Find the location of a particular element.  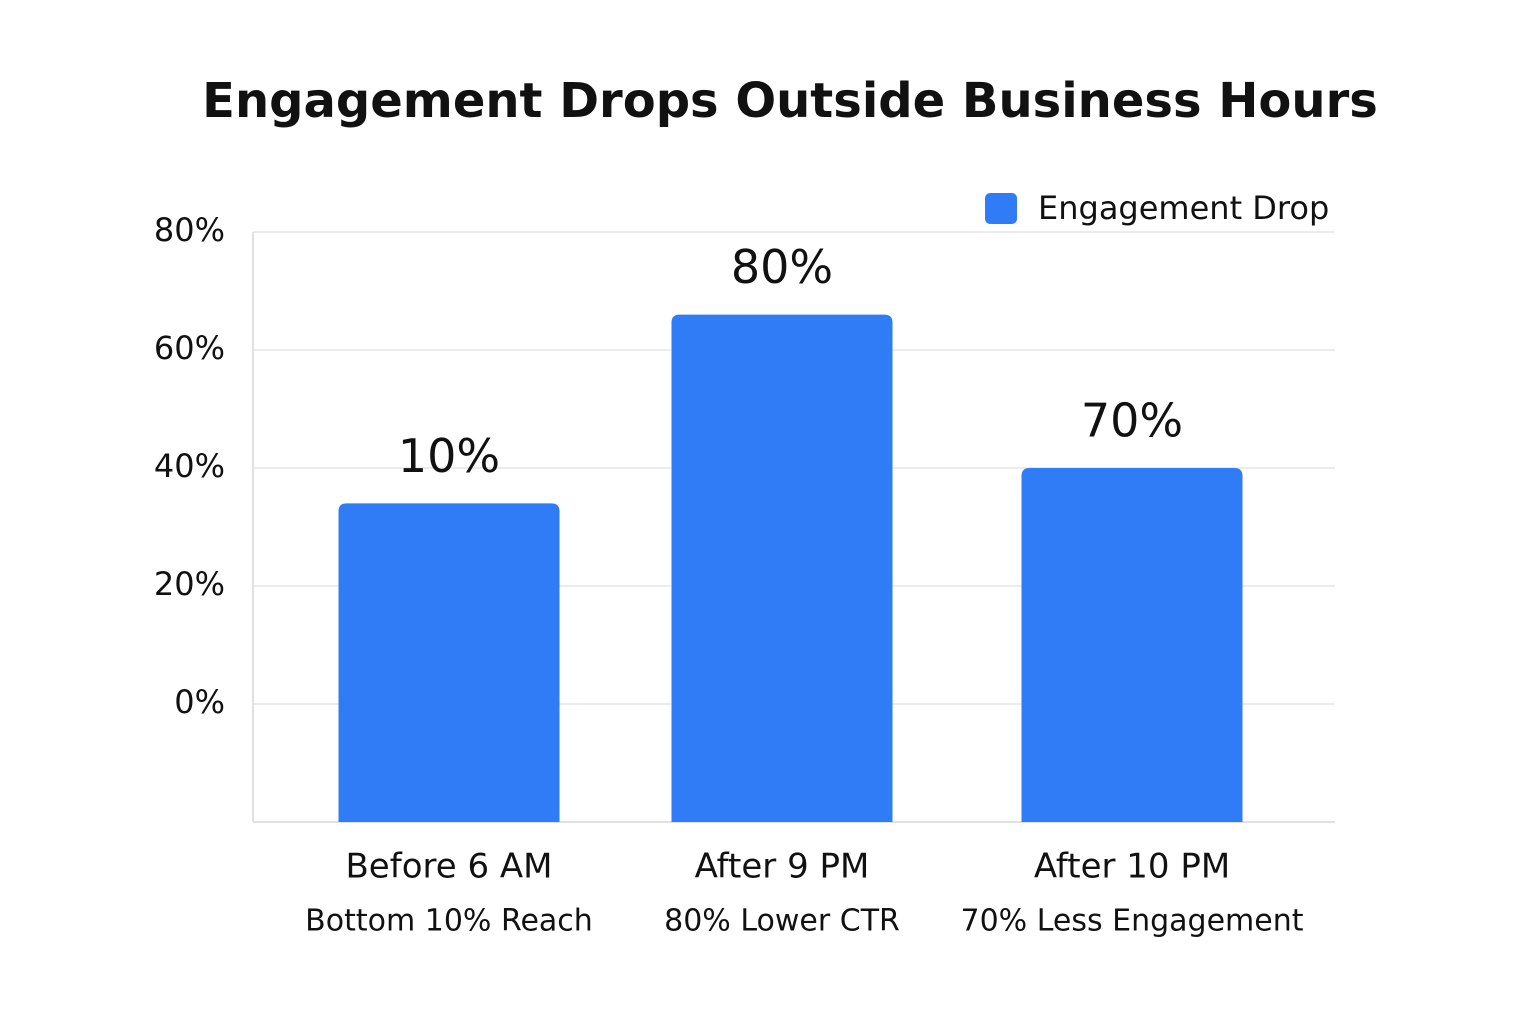

y-tick-label: 0% is located at coordinates (199, 702).